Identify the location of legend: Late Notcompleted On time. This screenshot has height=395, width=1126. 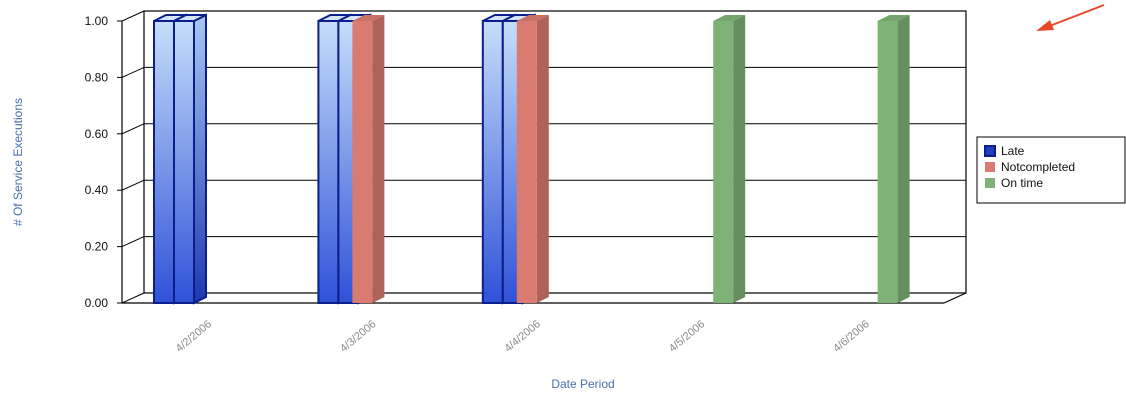
(1051, 170).